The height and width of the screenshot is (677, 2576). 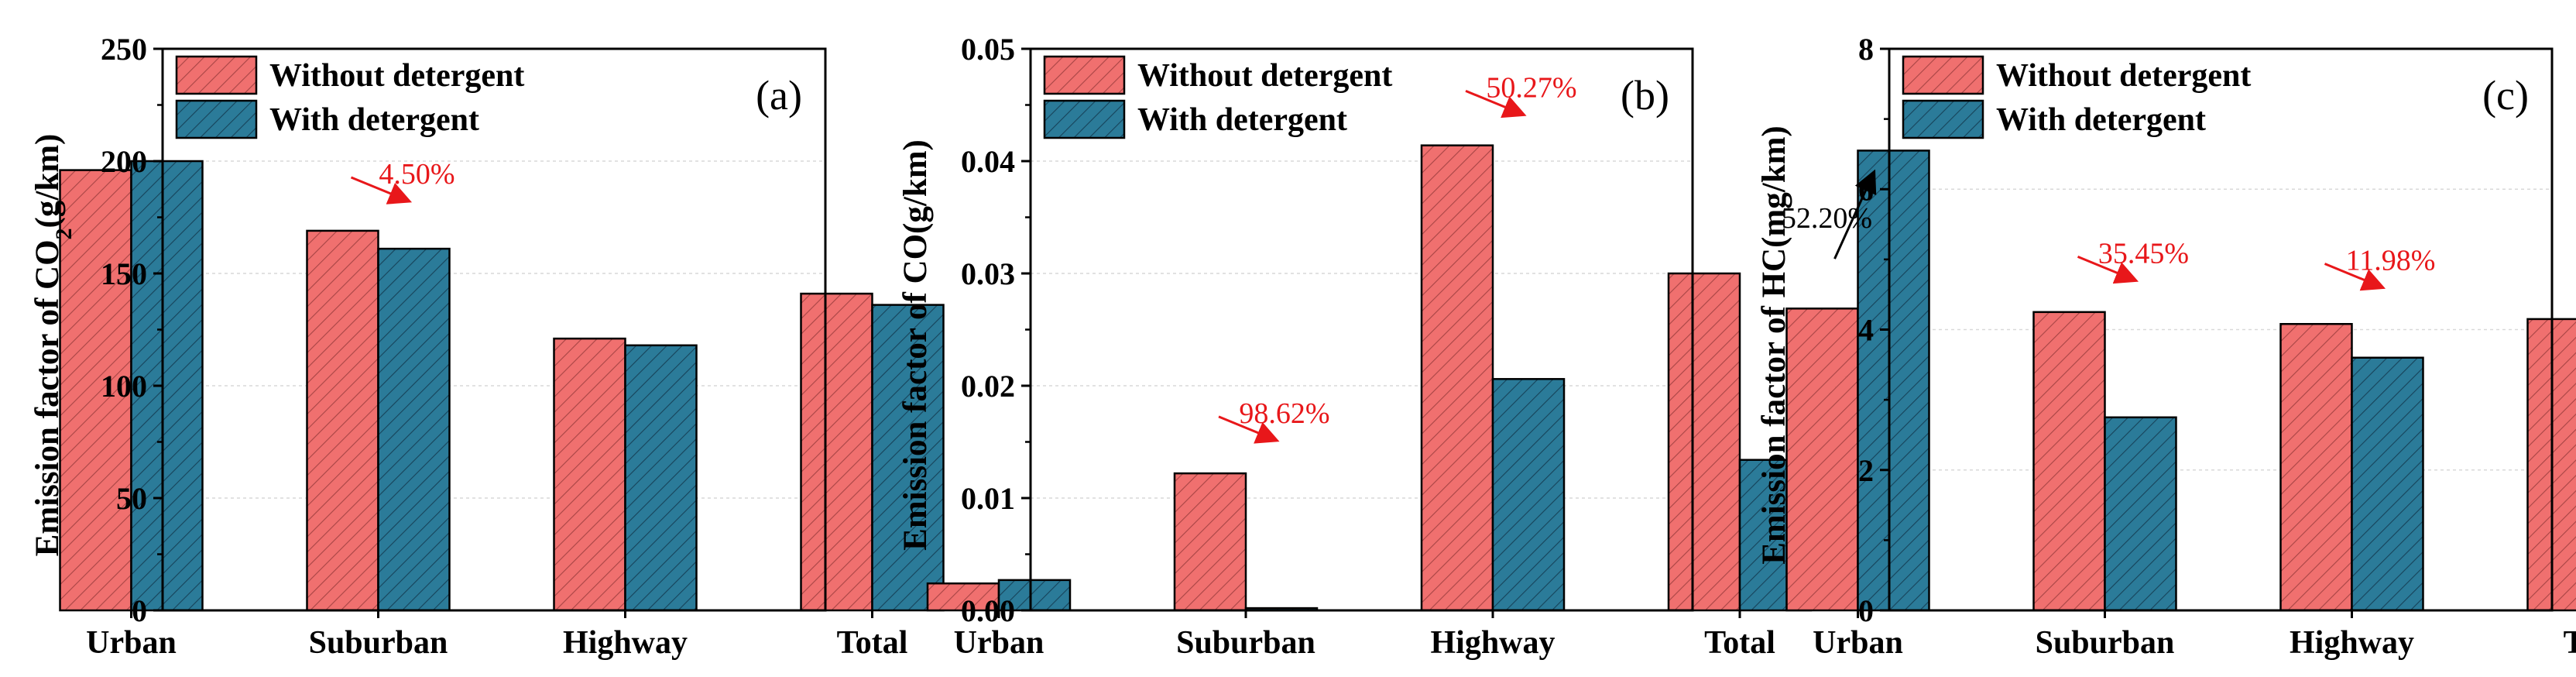 I want to click on y-tick-label: 0.05, so click(x=988, y=49).